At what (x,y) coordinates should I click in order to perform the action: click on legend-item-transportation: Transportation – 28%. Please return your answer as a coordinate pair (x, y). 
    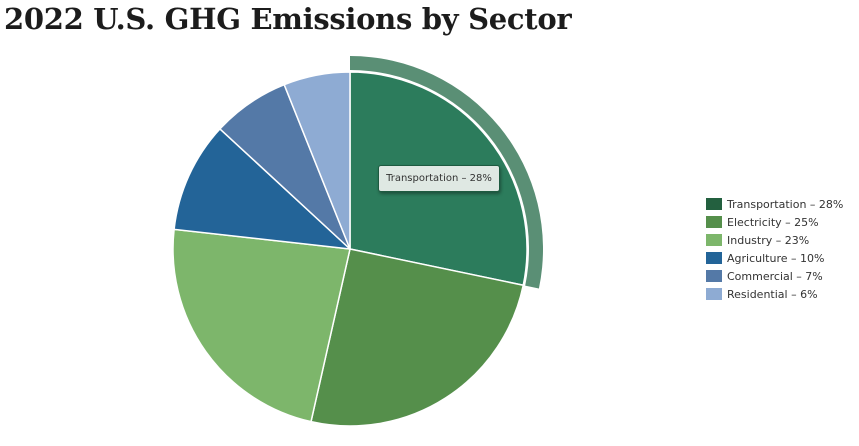
    Looking at the image, I should click on (774, 204).